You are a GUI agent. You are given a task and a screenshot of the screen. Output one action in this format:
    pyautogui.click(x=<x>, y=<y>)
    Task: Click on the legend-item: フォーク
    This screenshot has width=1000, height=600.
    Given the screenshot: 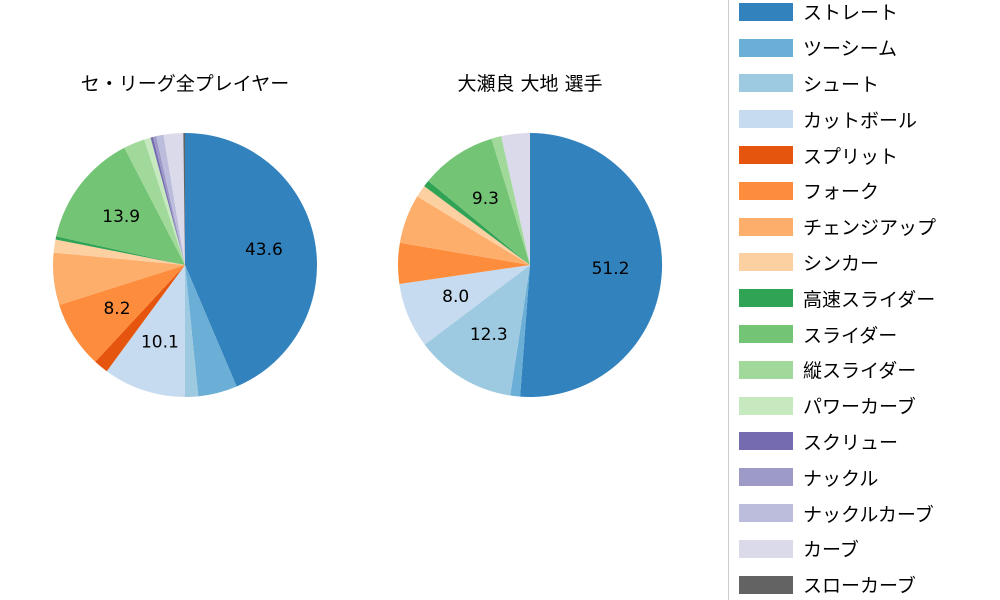 What is the action you would take?
    pyautogui.click(x=864, y=191)
    